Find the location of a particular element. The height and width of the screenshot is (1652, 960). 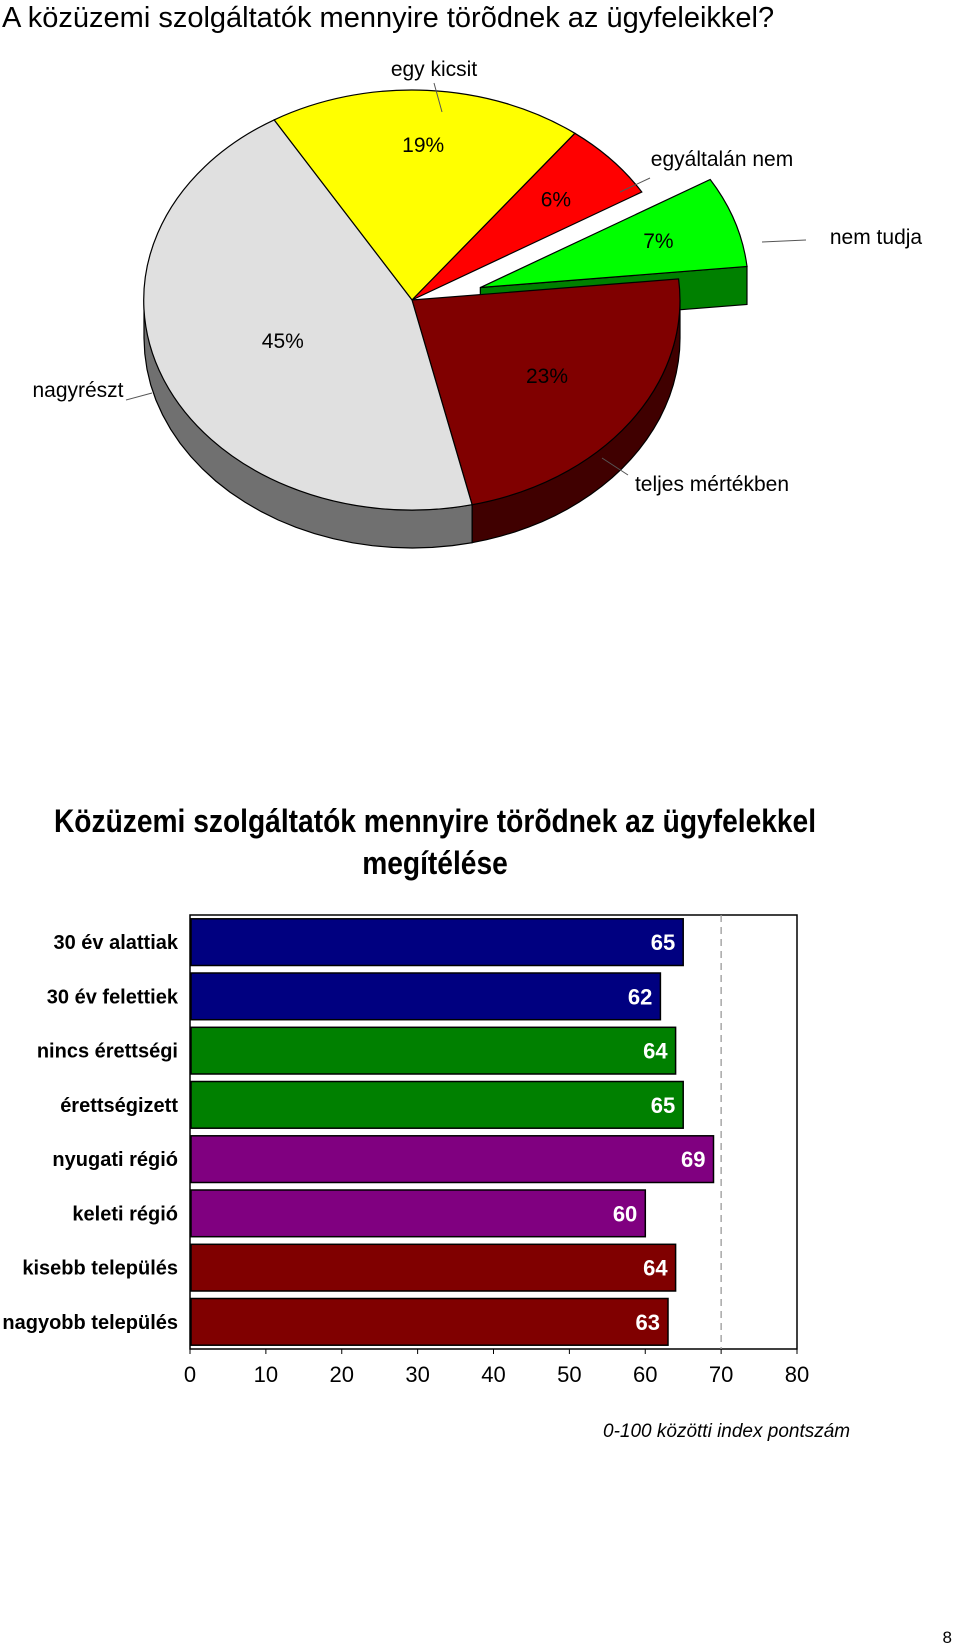

bar-kisebb-telepules is located at coordinates (433, 1267).